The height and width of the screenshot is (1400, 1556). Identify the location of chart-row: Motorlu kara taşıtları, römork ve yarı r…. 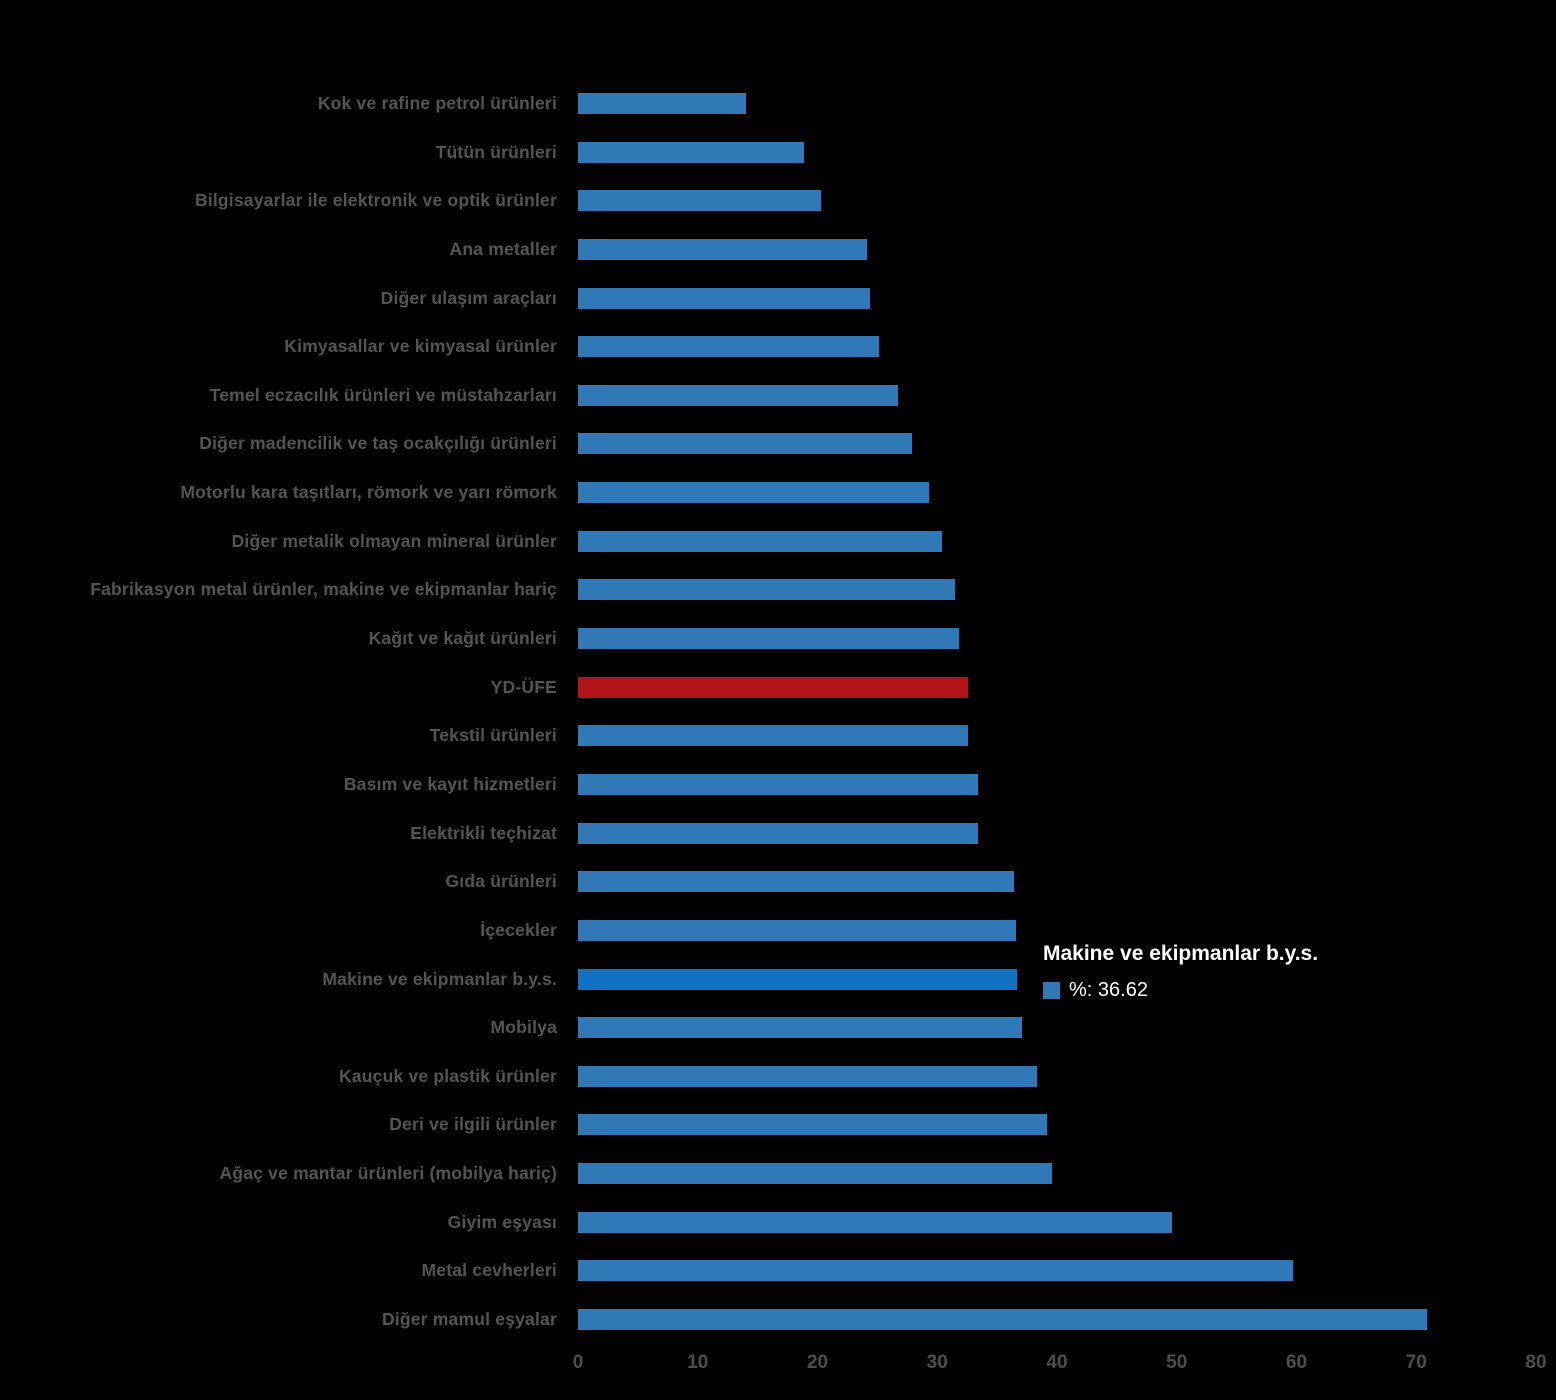
(778, 493).